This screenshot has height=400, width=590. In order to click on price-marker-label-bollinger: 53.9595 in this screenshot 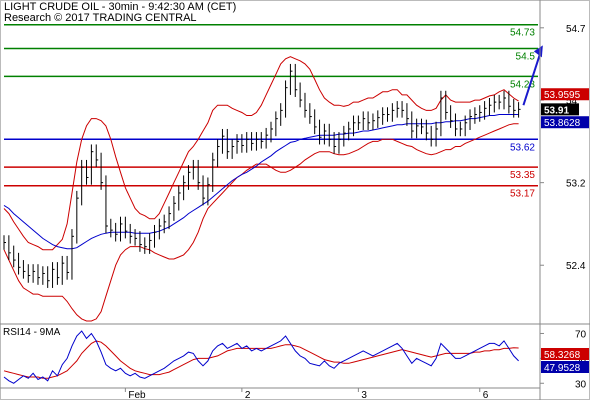, I will do `click(562, 95)`.